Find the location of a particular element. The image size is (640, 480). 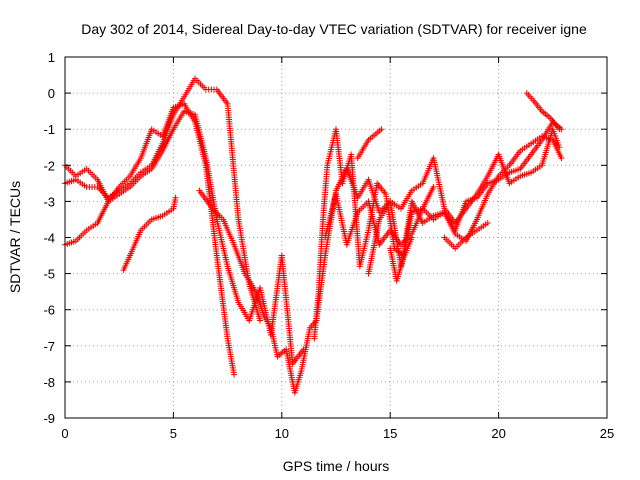

x-tick-label: 5 is located at coordinates (173, 433).